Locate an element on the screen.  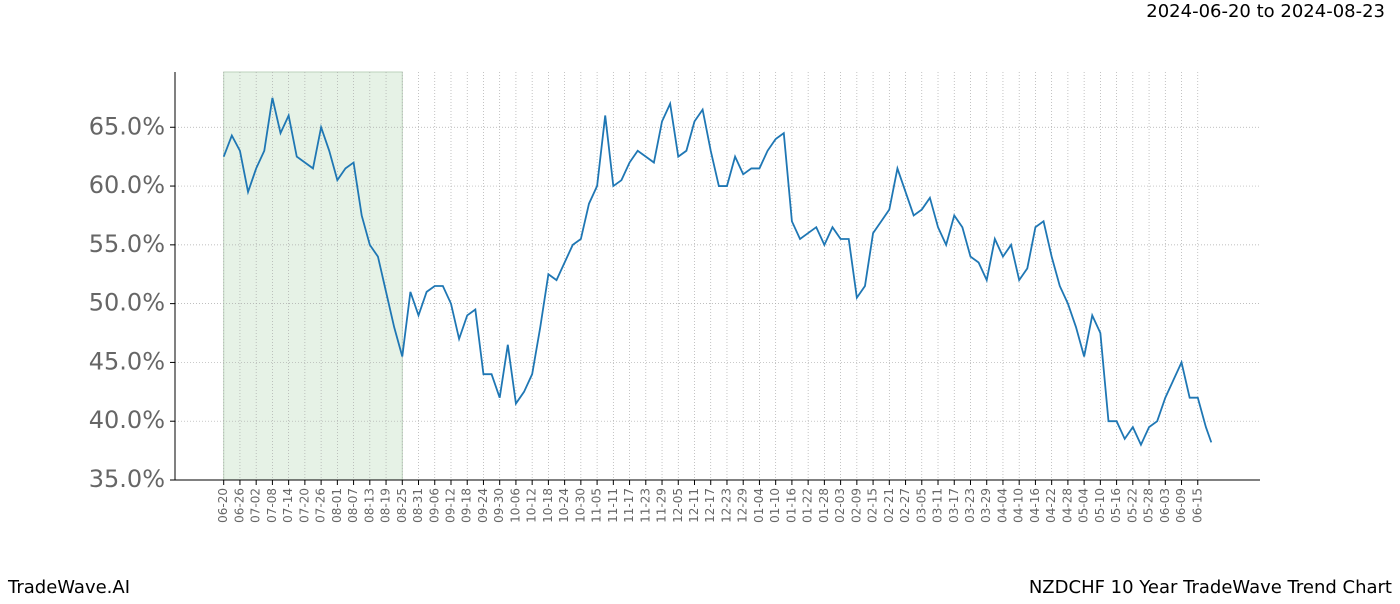
x-tick-label: 04-22 is located at coordinates (1051, 505).